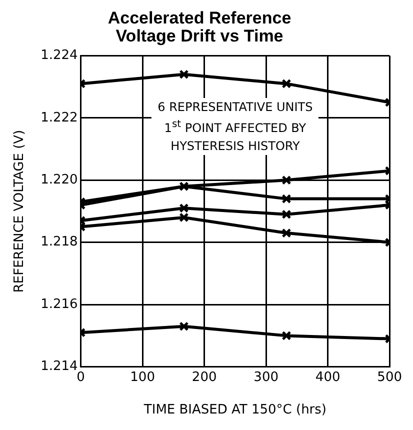 This screenshot has height=430, width=413. I want to click on y-tick-label: 1.218, so click(59, 242).